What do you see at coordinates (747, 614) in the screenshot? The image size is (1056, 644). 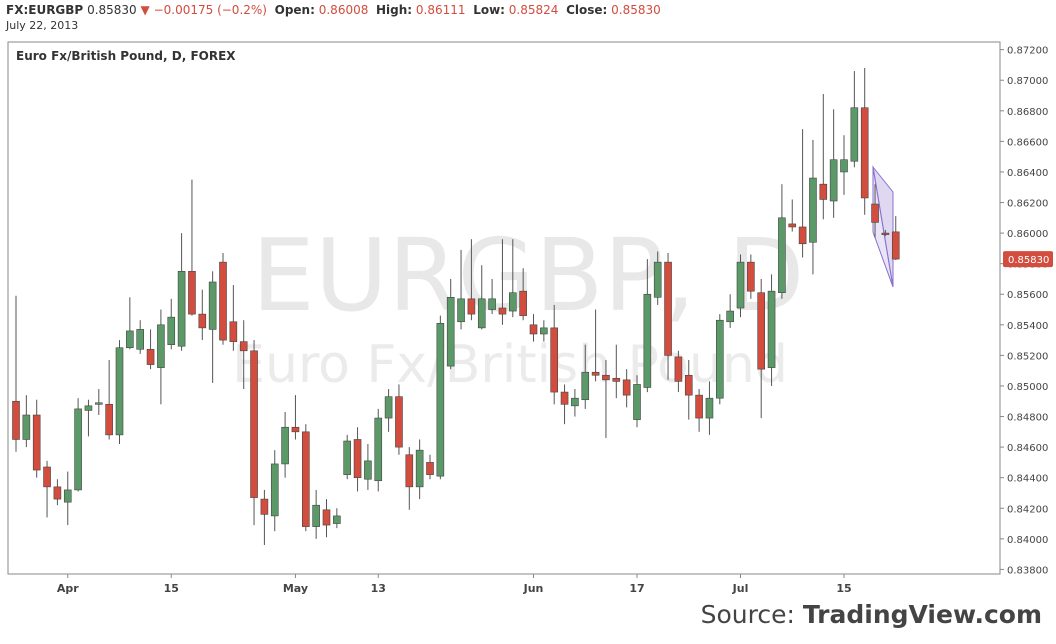 I see `source-prefix: Source:` at bounding box center [747, 614].